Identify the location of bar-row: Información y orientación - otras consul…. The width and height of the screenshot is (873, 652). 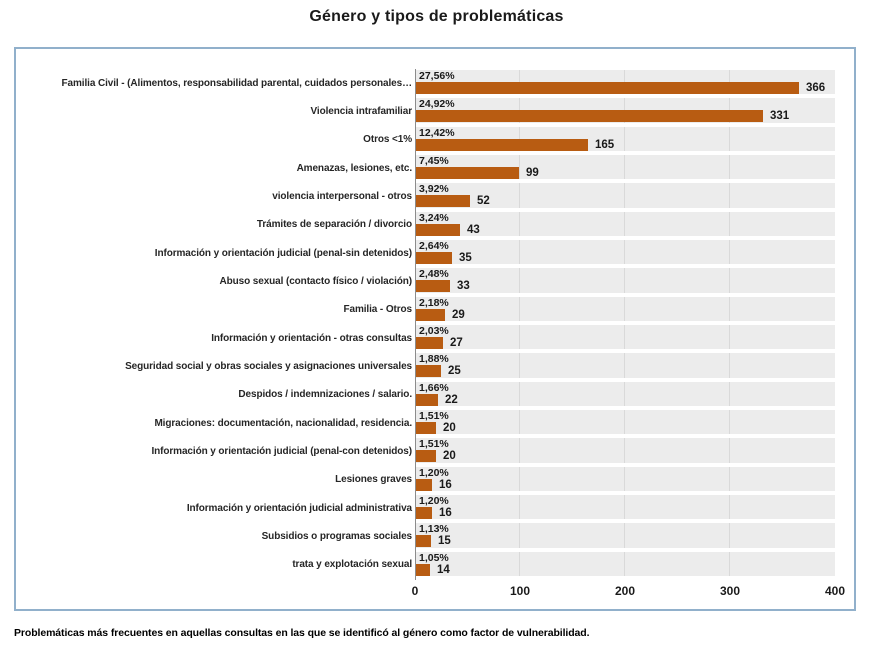
(425, 338).